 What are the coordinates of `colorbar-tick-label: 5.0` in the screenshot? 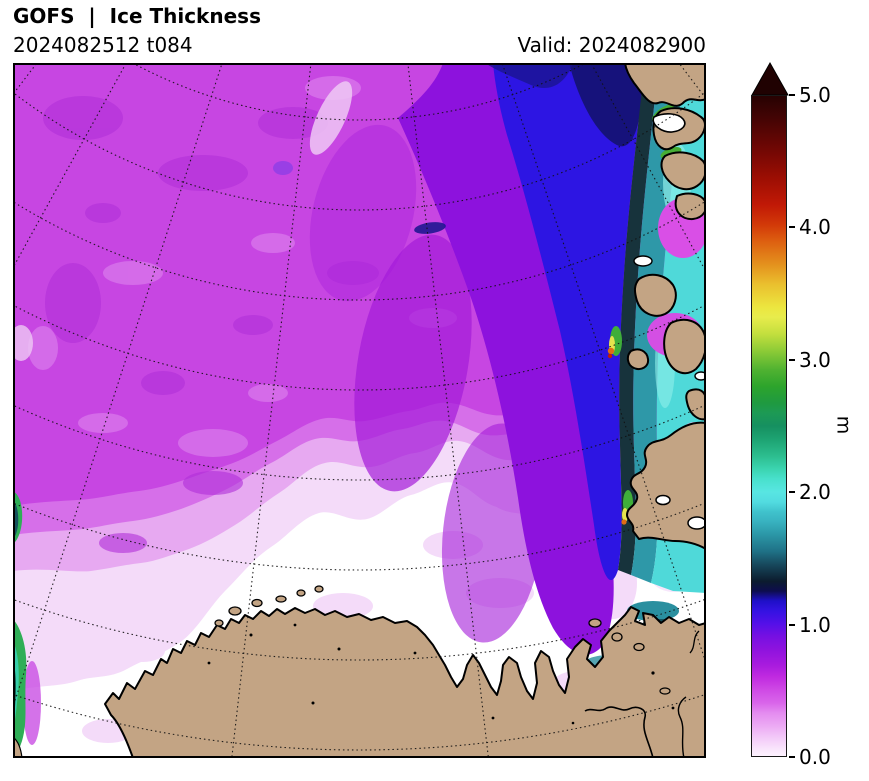 It's located at (815, 95).